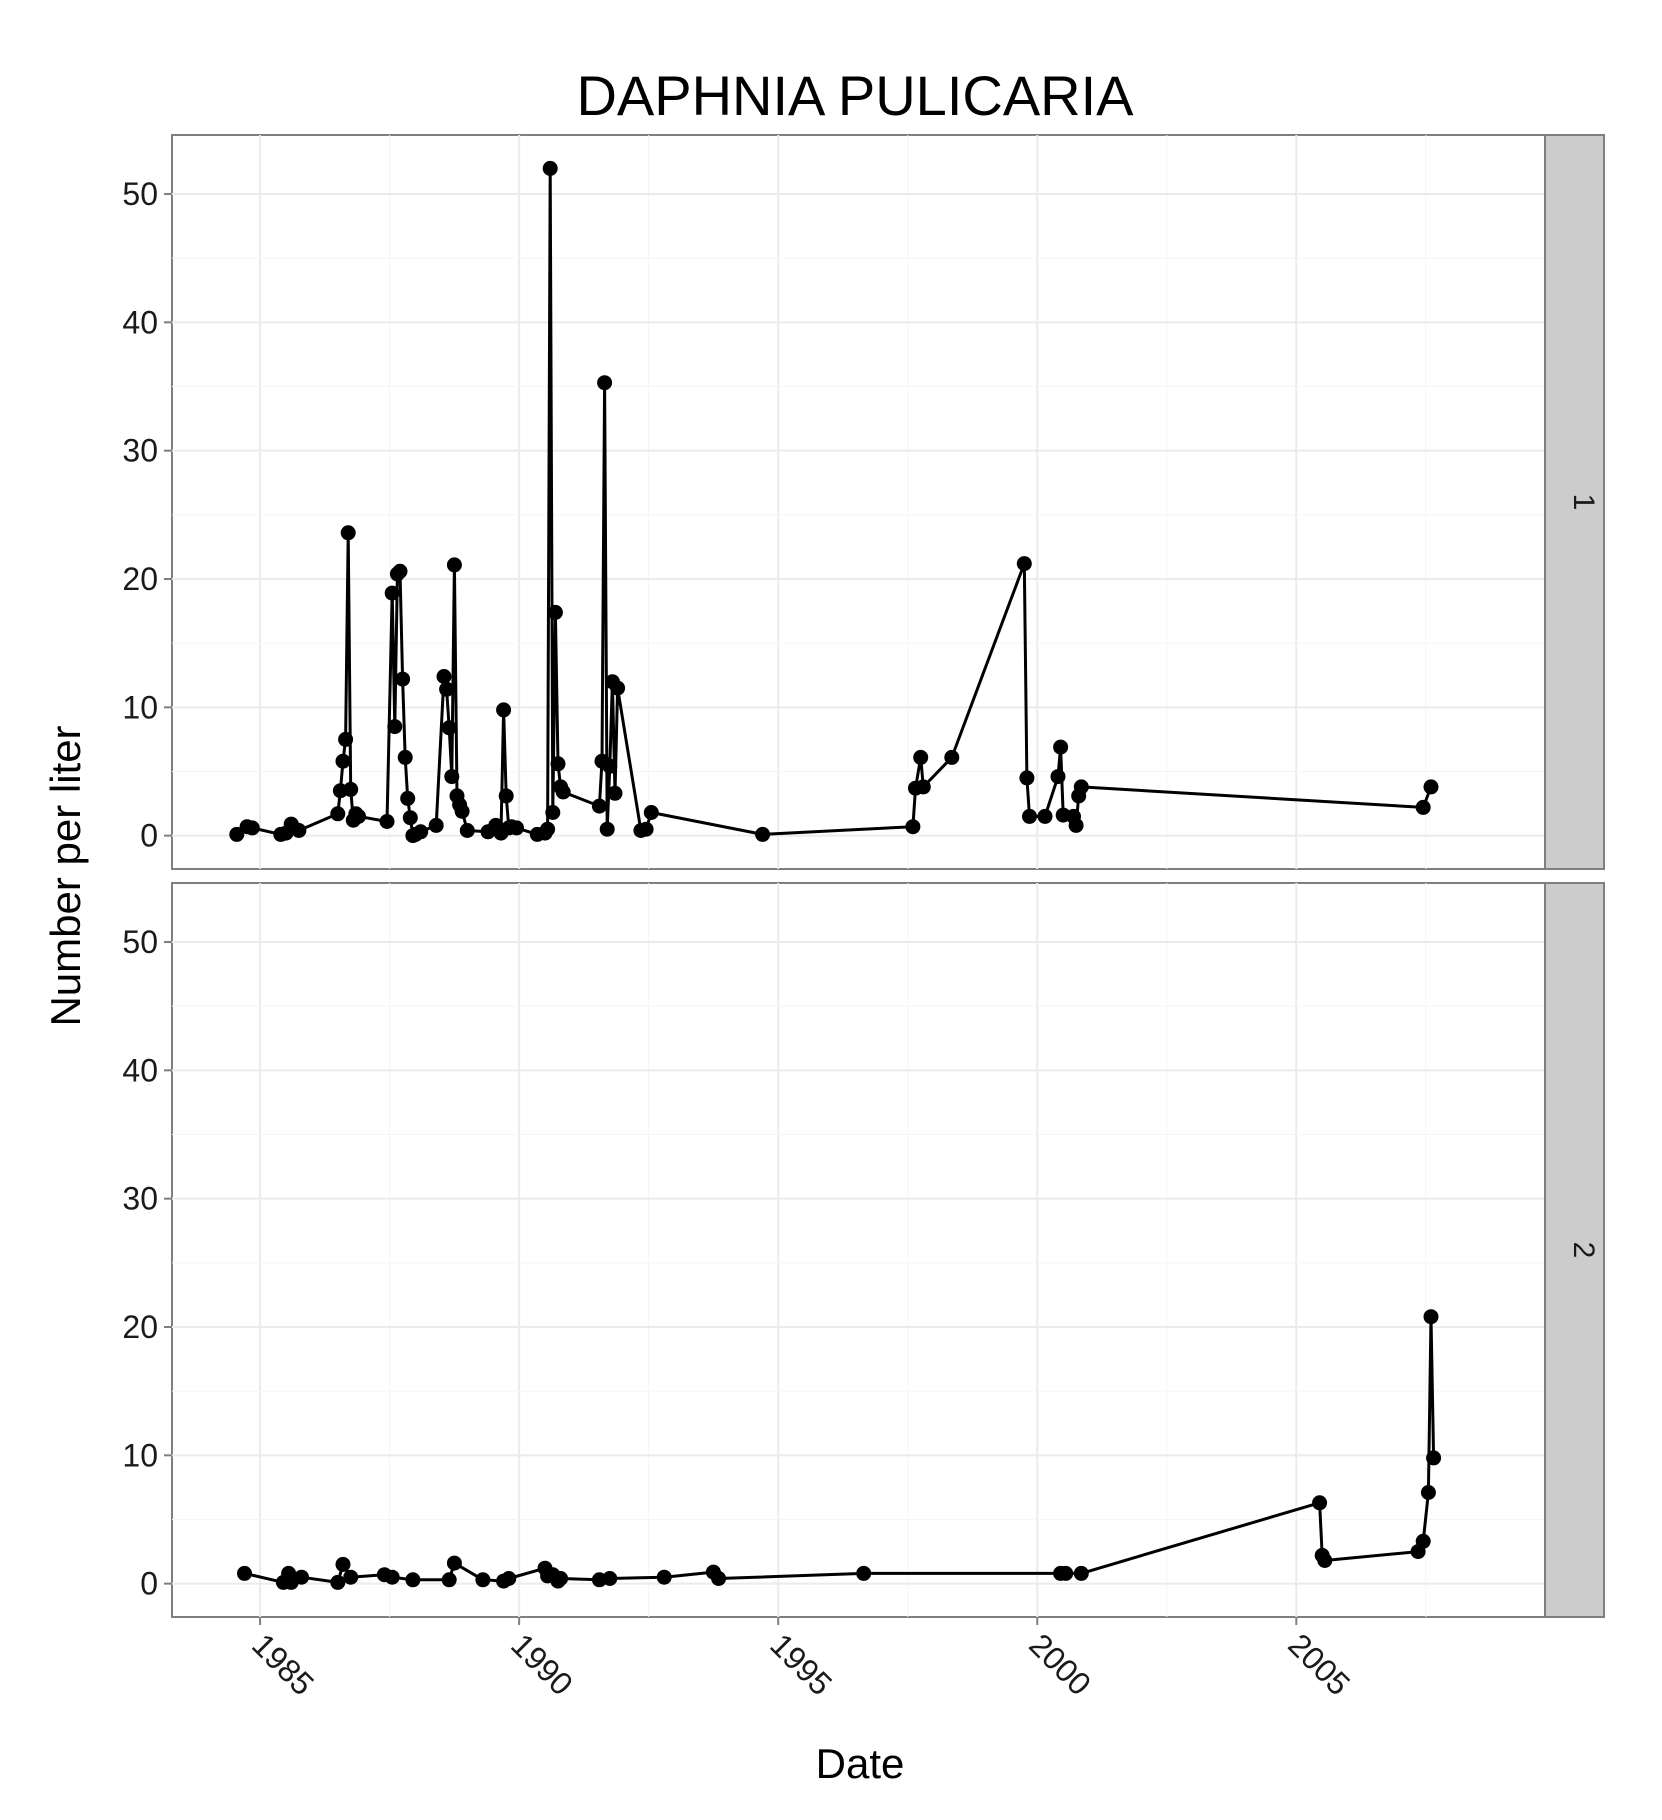 This screenshot has width=1662, height=1820. I want to click on panel-2-strip, so click(1574, 1250).